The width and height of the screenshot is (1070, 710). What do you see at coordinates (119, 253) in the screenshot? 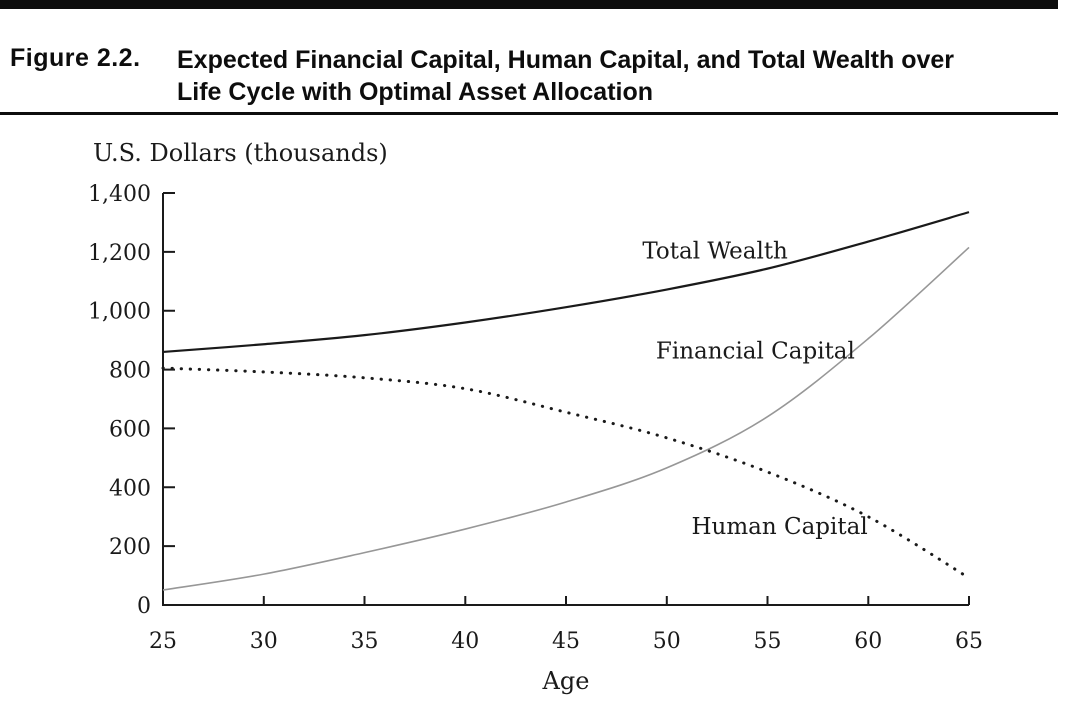
I see `y-tick-label: 1,200` at bounding box center [119, 253].